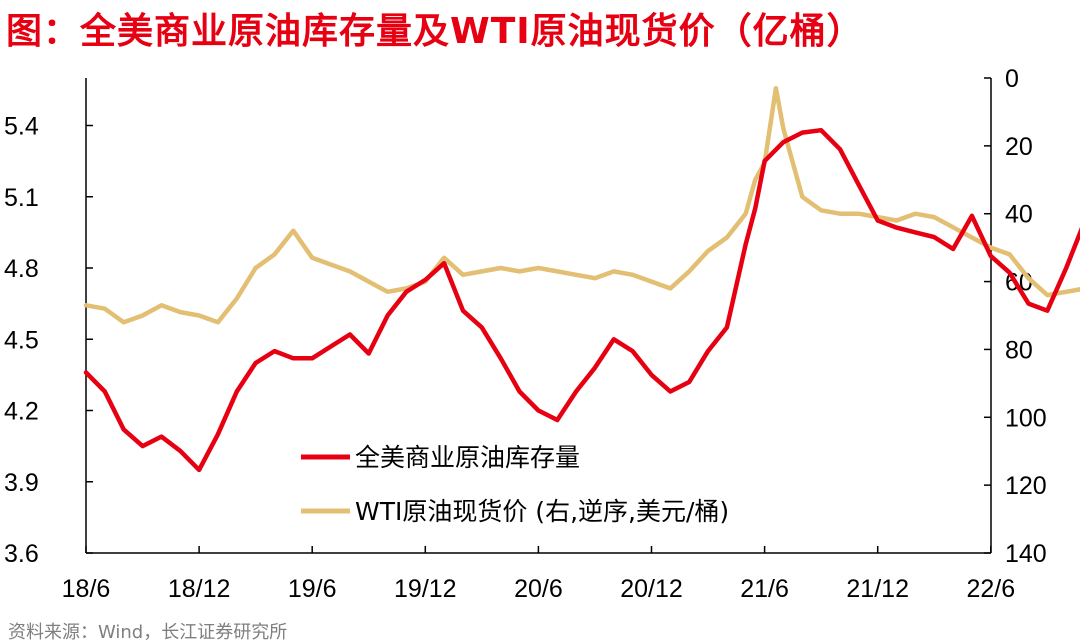 This screenshot has width=1080, height=644. Describe the element at coordinates (1026, 554) in the screenshot. I see `right-tick-label: 140` at that location.